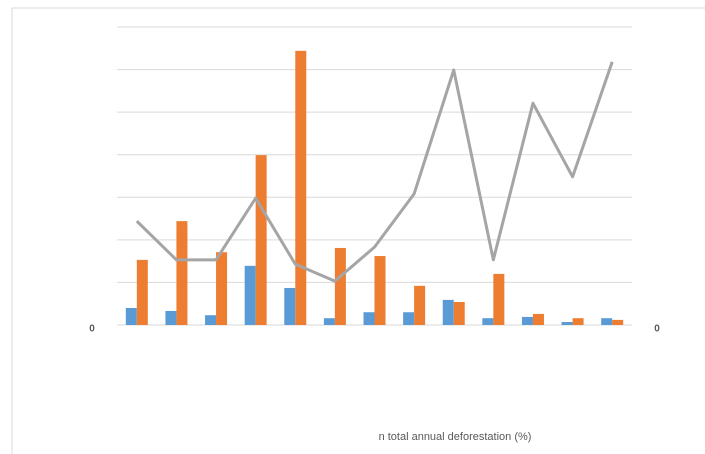 The width and height of the screenshot is (705, 454). I want to click on y-tick-label: 0, so click(92, 329).